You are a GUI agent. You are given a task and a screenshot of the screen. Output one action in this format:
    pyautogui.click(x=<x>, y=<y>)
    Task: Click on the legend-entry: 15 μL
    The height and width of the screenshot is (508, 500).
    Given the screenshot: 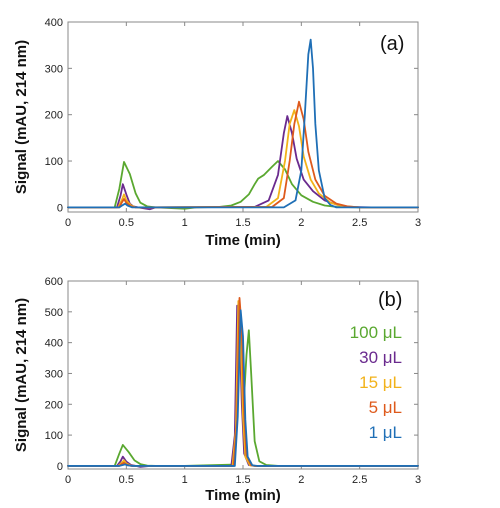 What is the action you would take?
    pyautogui.click(x=380, y=382)
    